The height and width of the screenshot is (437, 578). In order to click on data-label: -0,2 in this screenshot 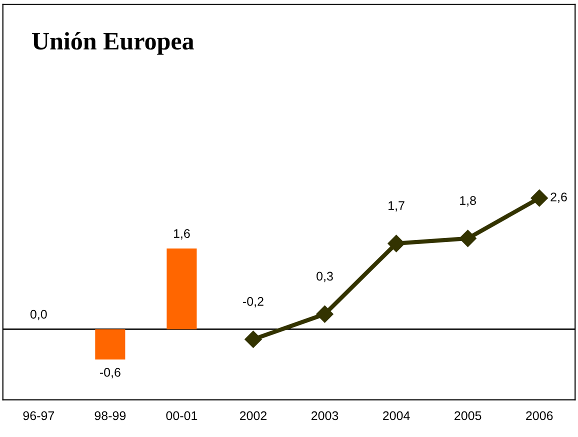, I will do `click(253, 302)`.